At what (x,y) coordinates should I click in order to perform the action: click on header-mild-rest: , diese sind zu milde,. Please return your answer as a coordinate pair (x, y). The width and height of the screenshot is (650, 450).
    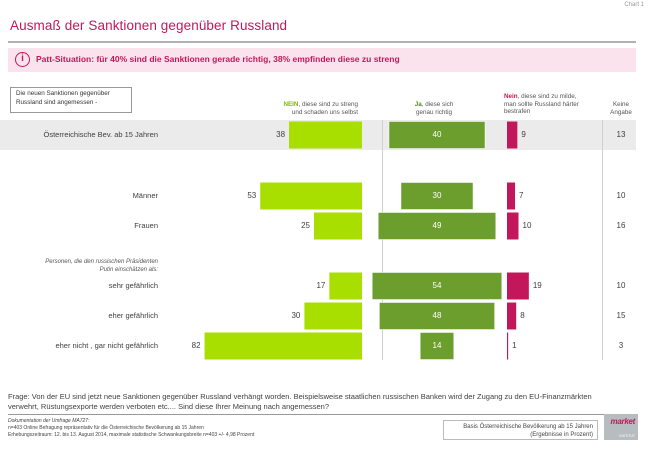
    Looking at the image, I should click on (547, 96).